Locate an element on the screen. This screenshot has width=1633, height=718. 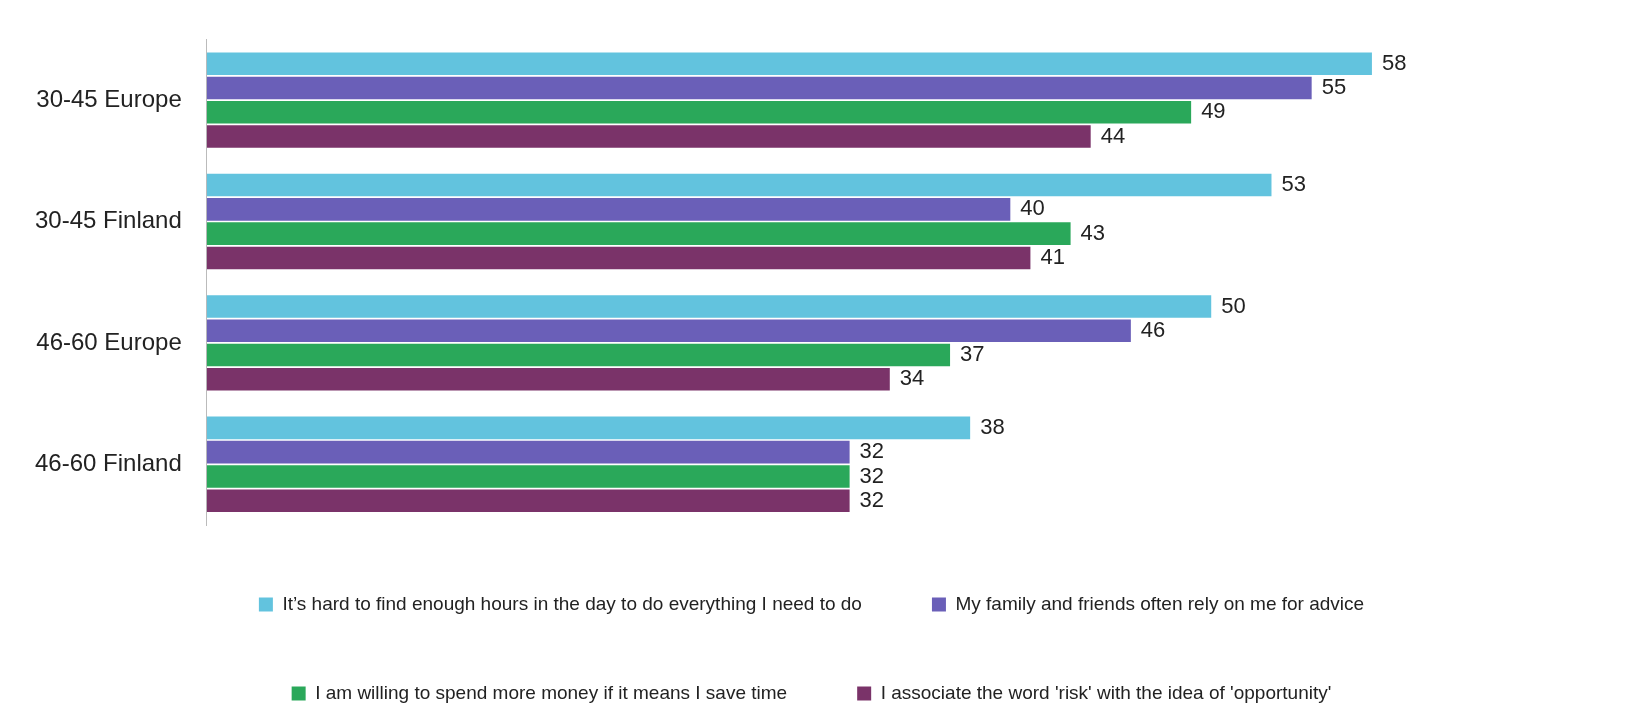
data-label: 58 is located at coordinates (1394, 62).